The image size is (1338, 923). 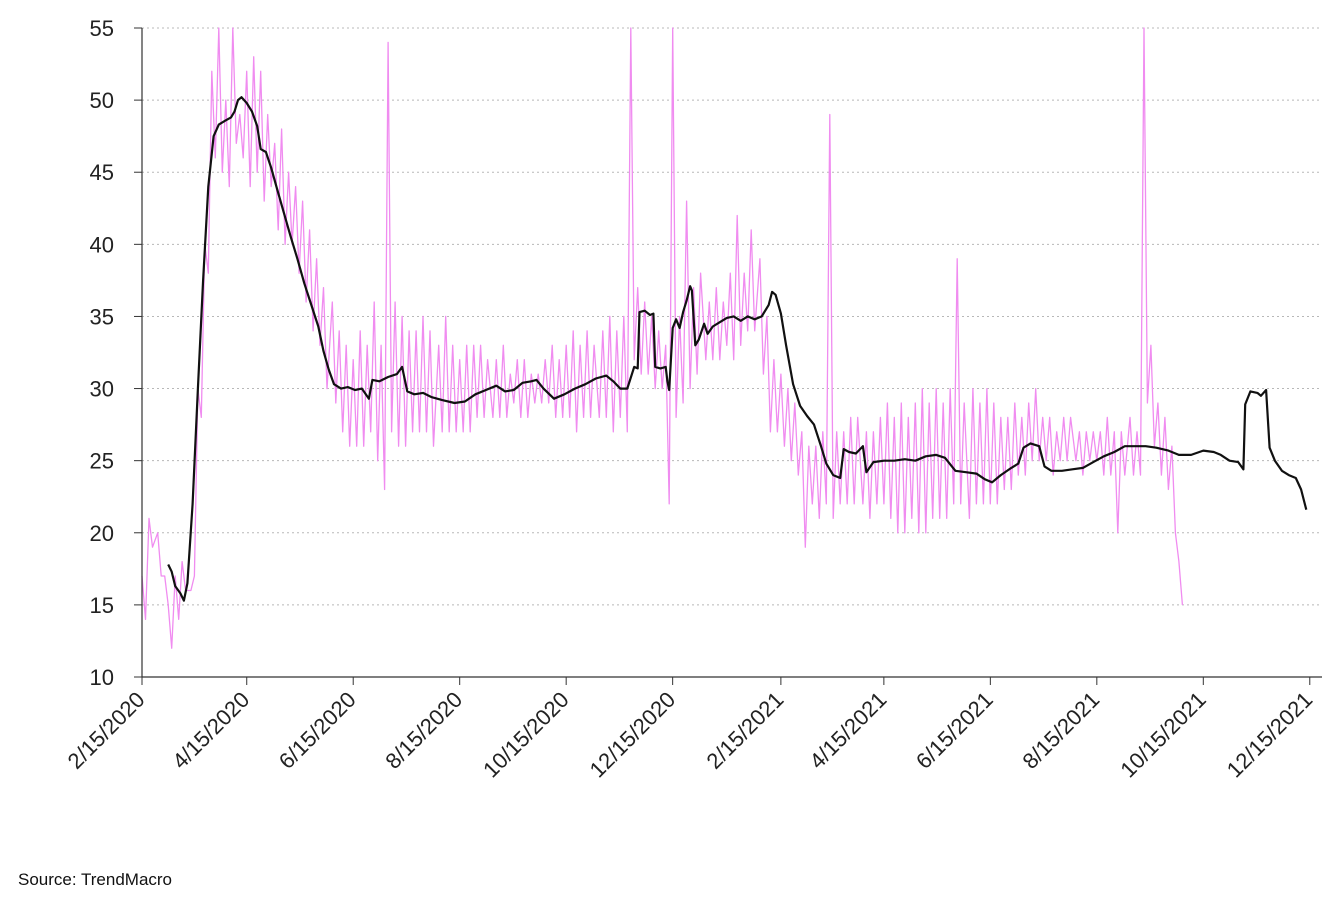 What do you see at coordinates (102, 389) in the screenshot?
I see `y-tick-label: 30` at bounding box center [102, 389].